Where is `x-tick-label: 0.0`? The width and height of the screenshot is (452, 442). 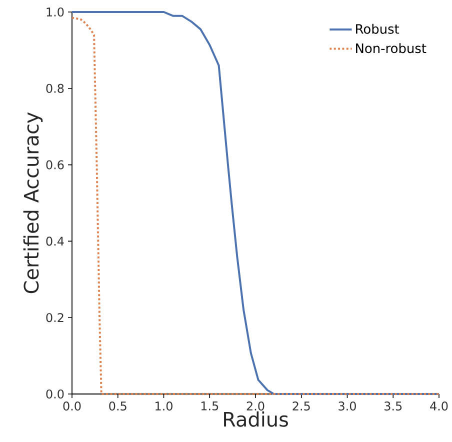 x-tick-label: 0.0 is located at coordinates (72, 406).